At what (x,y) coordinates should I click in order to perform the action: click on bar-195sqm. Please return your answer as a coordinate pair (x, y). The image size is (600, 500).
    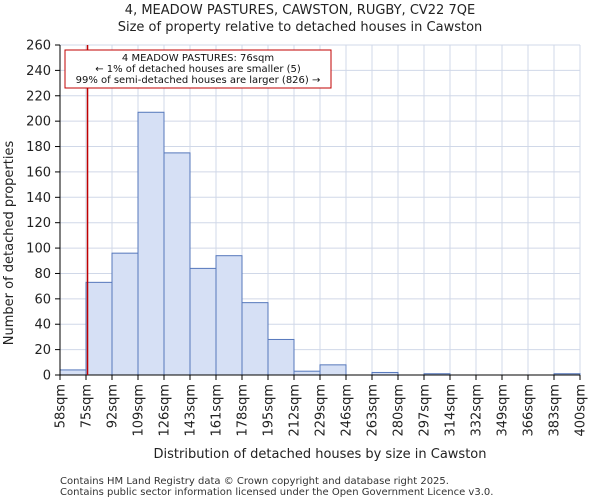
    Looking at the image, I should click on (281, 357).